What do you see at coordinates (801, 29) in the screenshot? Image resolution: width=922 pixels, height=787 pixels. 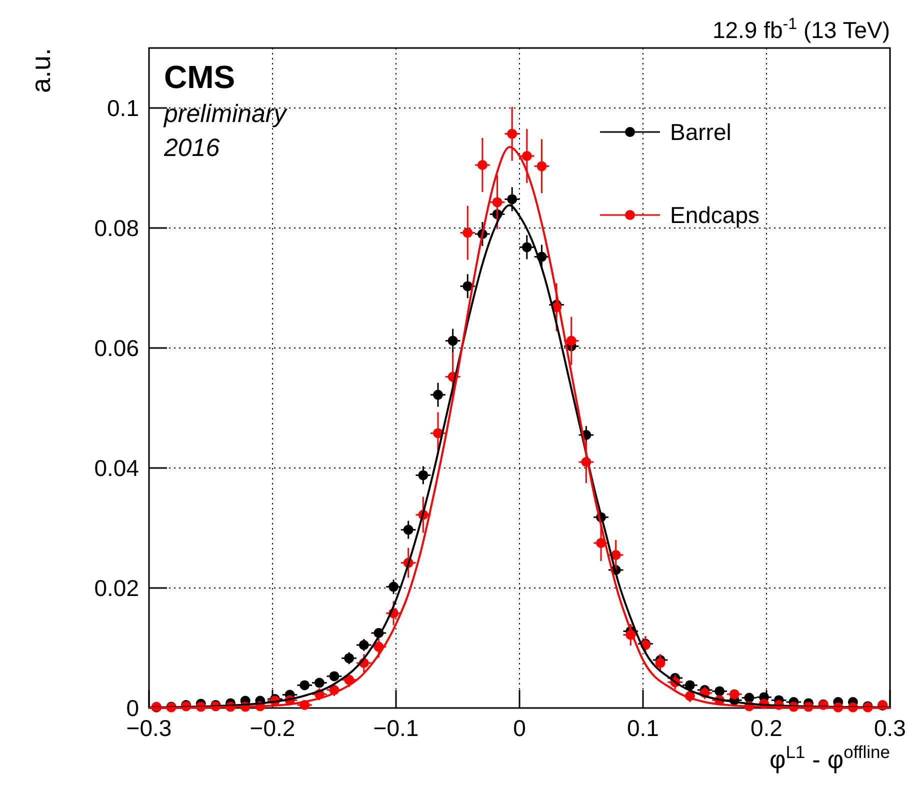 I see `chart-title: 12.9 fb$^{-1}$ (13 TeV)` at bounding box center [801, 29].